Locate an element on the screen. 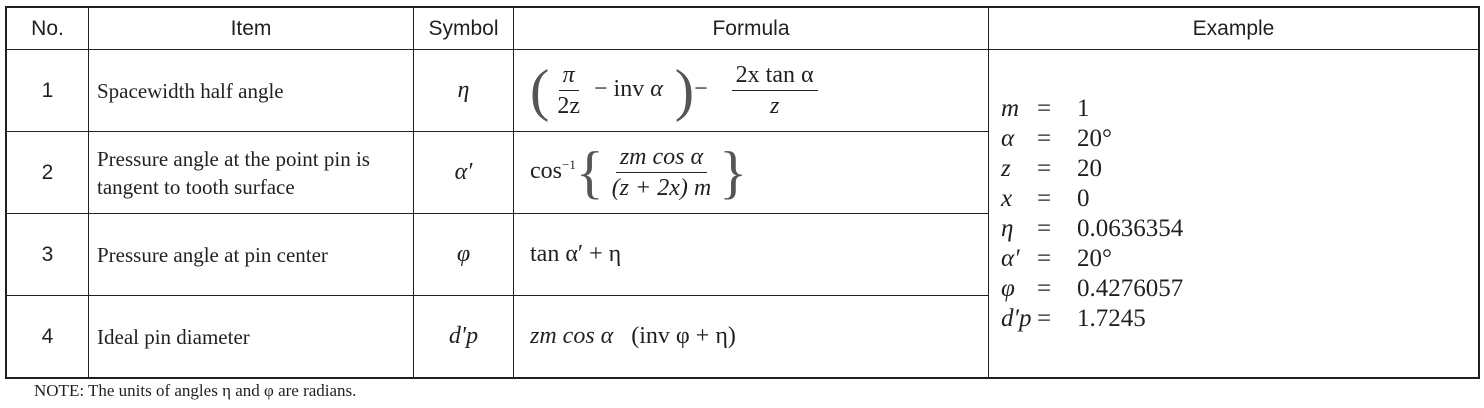  example-row: x = 0 is located at coordinates (1239, 199).